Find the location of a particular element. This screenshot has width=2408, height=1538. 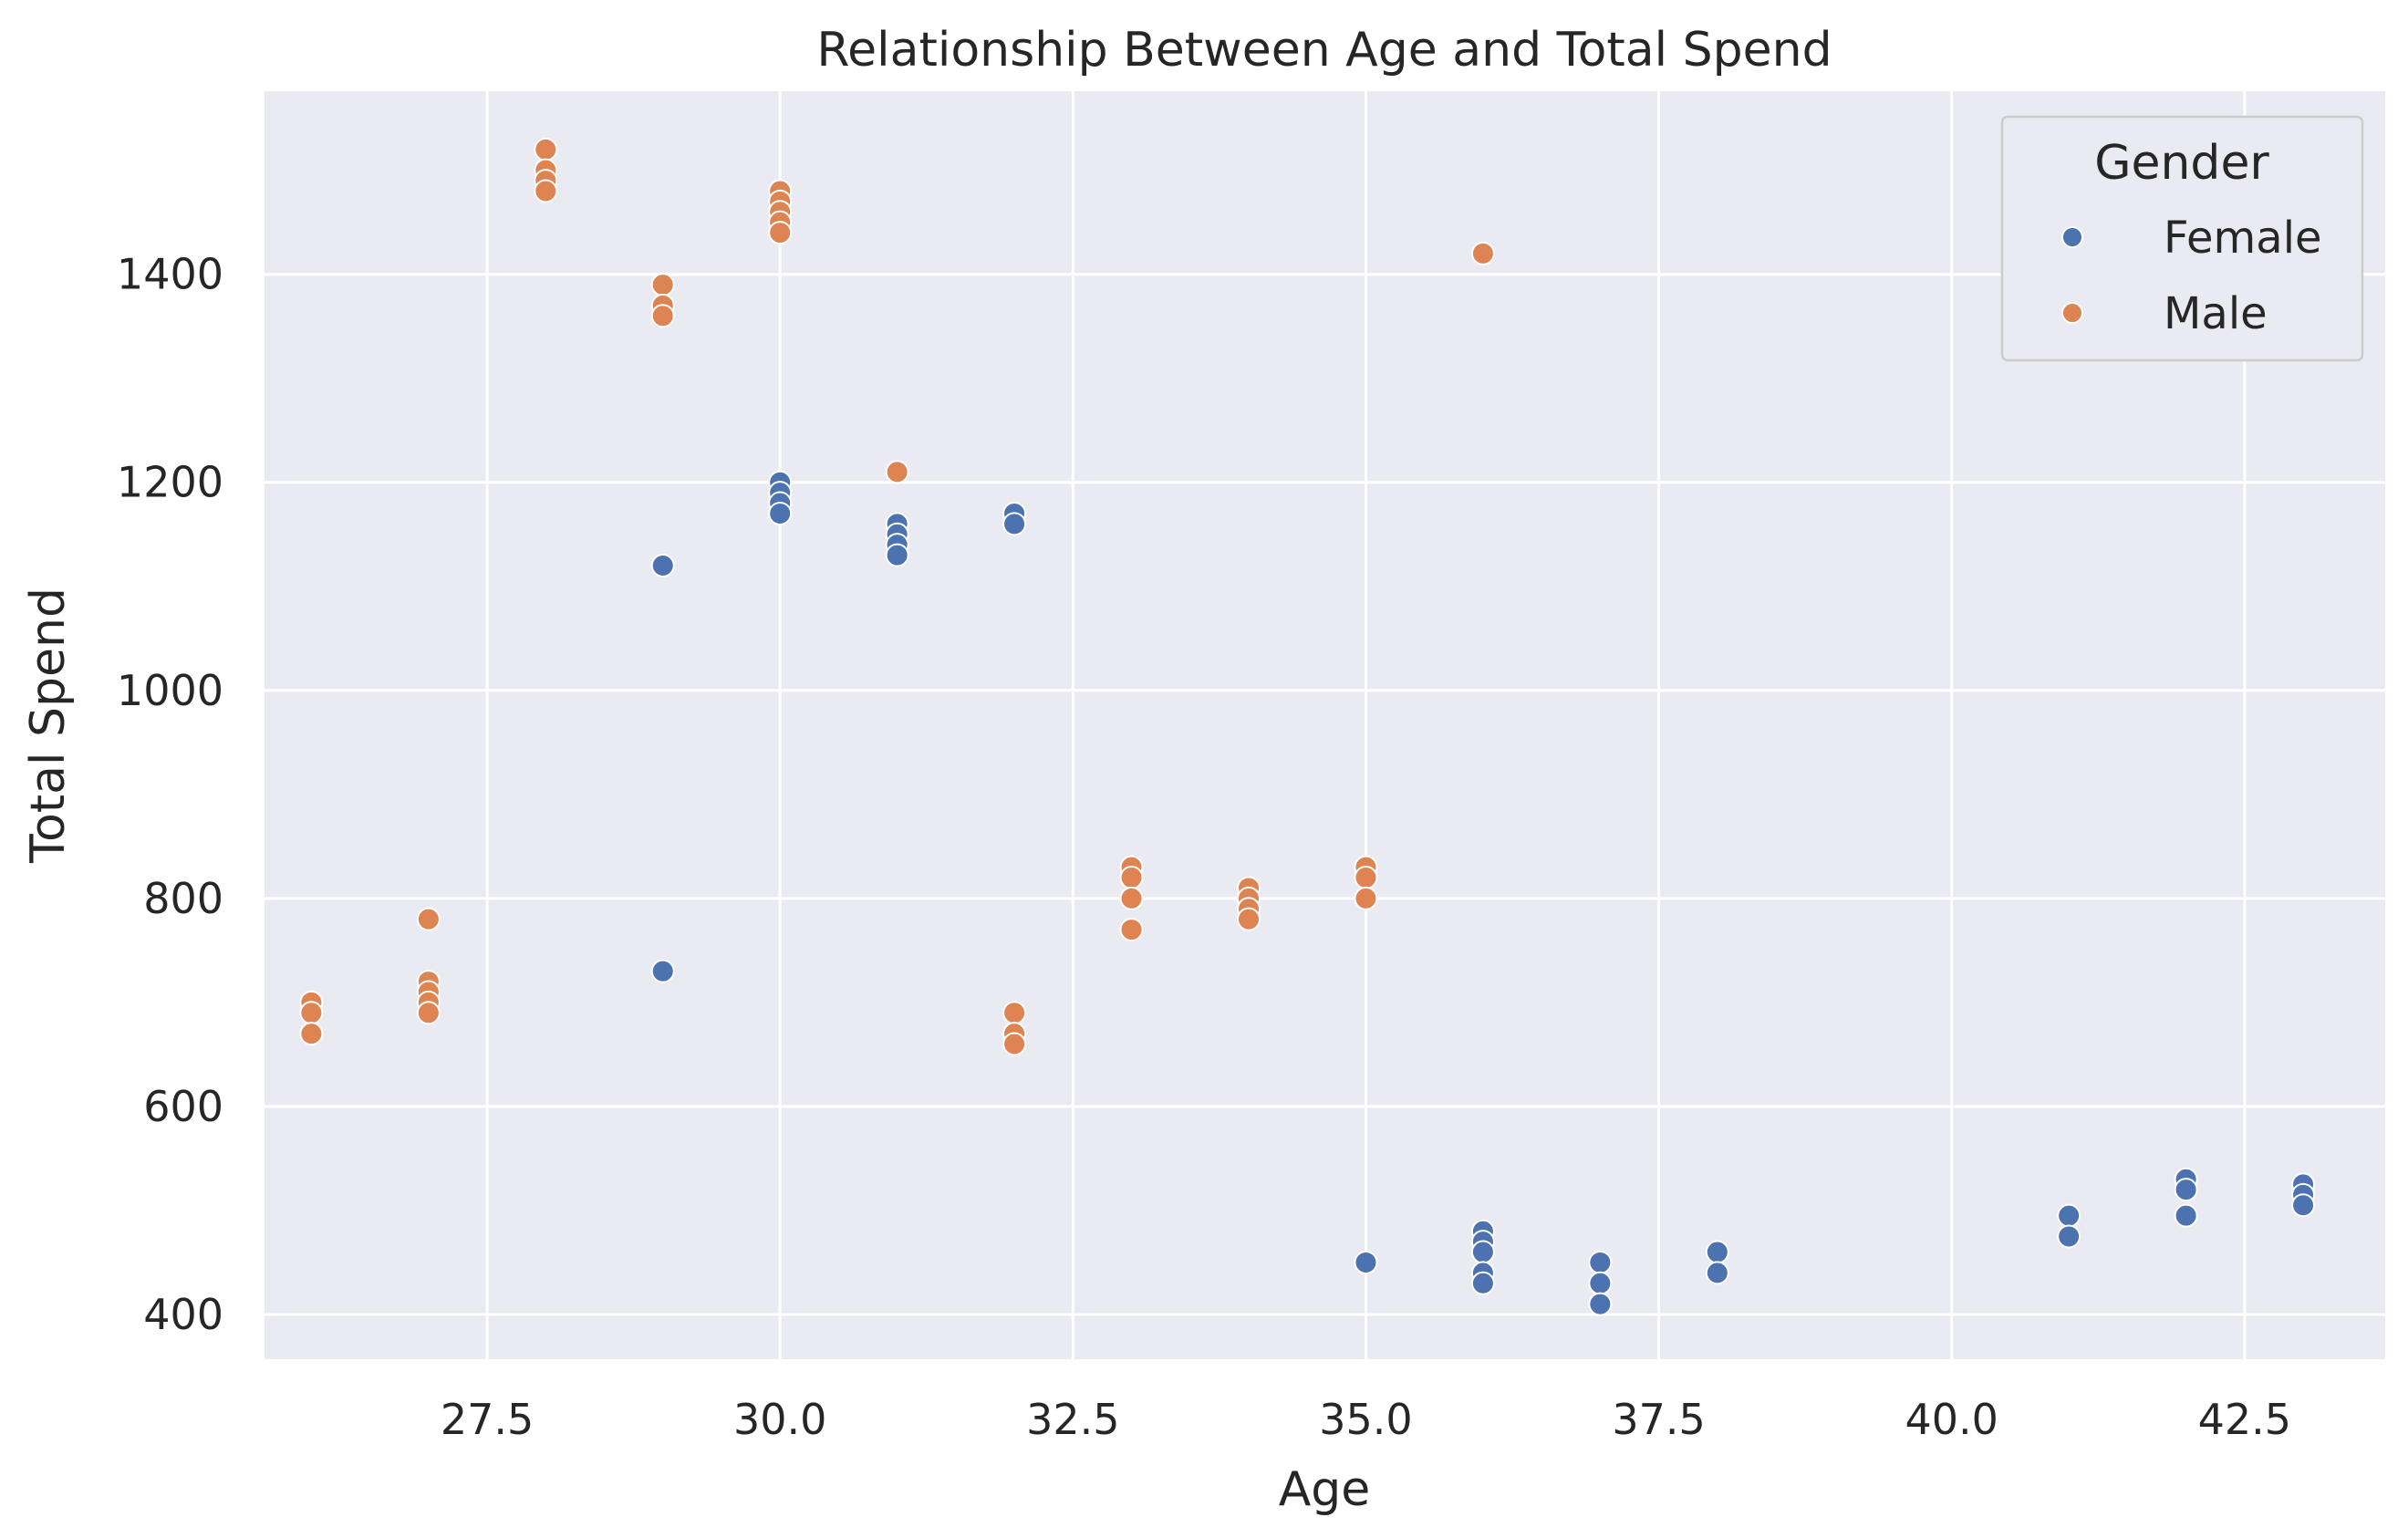

x-tick-label: 30.0 is located at coordinates (780, 1419).